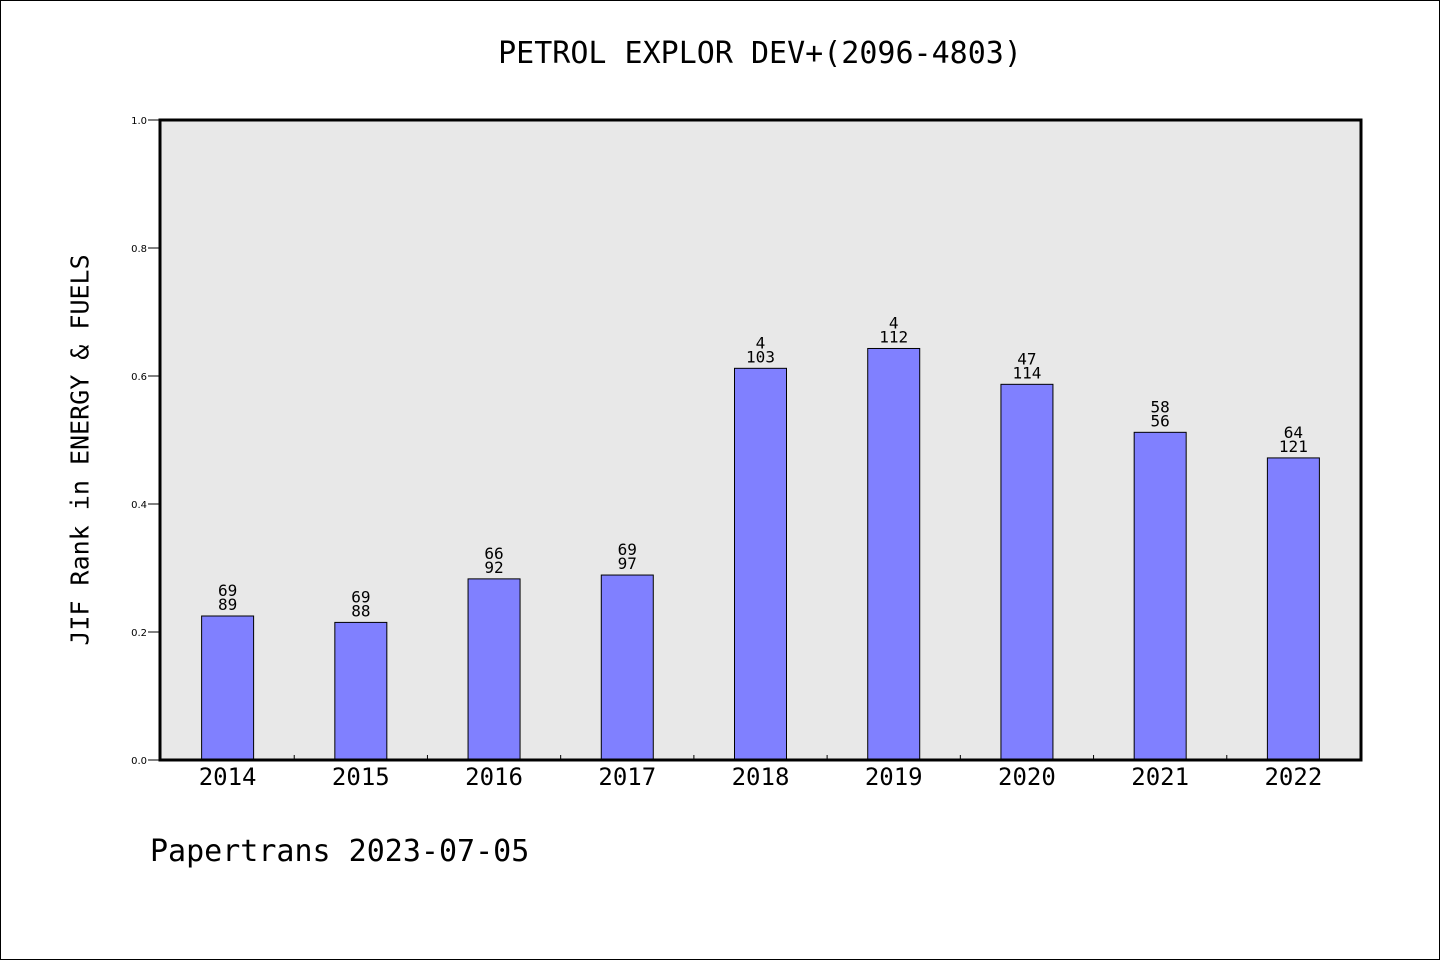  Describe the element at coordinates (361, 777) in the screenshot. I see `x-tick-label: 2015` at that location.